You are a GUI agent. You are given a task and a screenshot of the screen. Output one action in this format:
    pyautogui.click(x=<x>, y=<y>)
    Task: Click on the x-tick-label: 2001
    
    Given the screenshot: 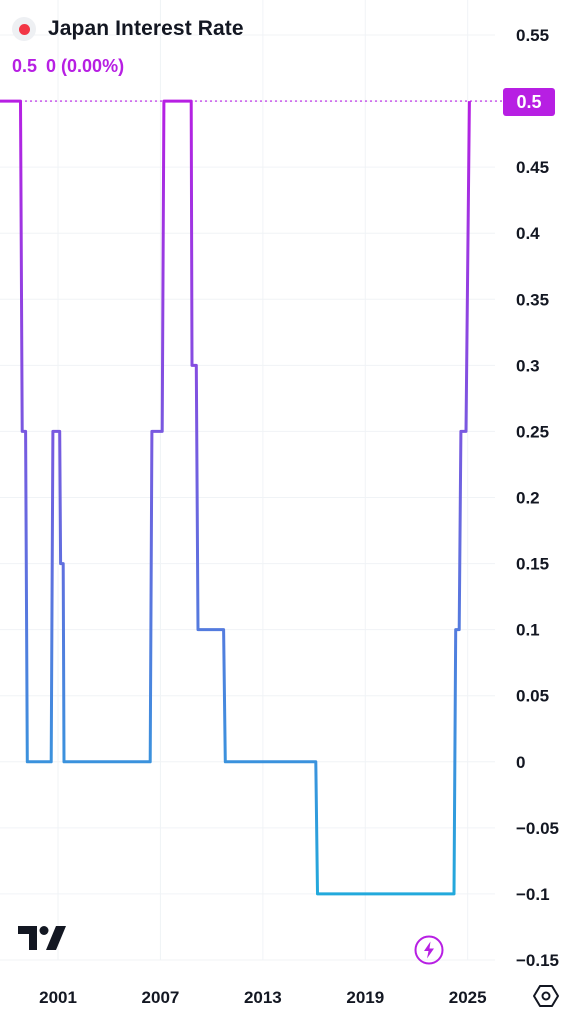 What is the action you would take?
    pyautogui.click(x=58, y=997)
    